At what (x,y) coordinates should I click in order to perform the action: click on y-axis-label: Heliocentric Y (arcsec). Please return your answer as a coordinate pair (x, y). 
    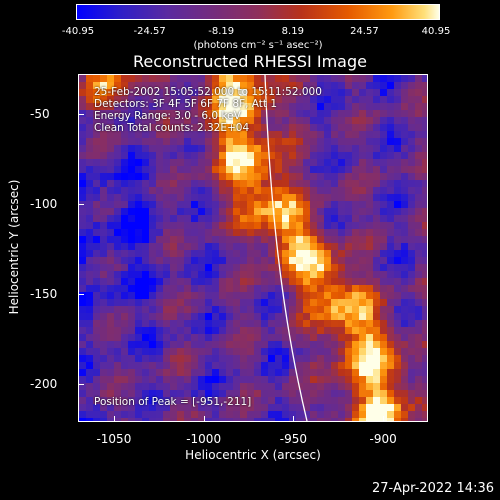
    Looking at the image, I should click on (14, 247).